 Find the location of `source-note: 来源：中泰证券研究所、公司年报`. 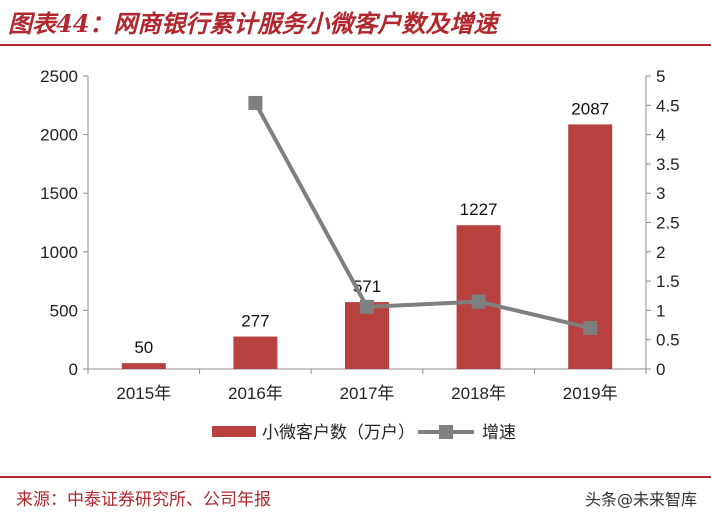

source-note: 来源：中泰证券研究所、公司年报 is located at coordinates (143, 500).